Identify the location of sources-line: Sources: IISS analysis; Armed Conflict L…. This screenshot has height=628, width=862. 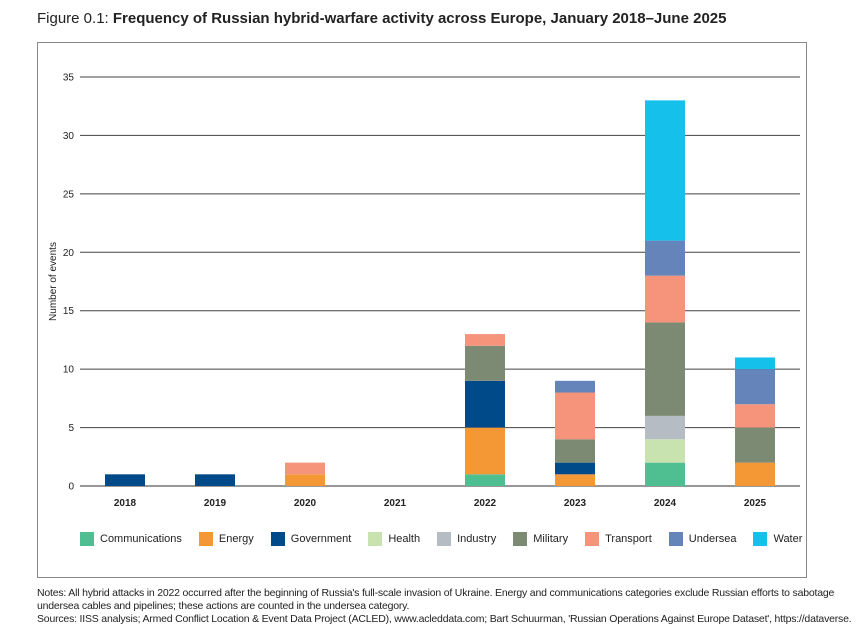
(444, 619).